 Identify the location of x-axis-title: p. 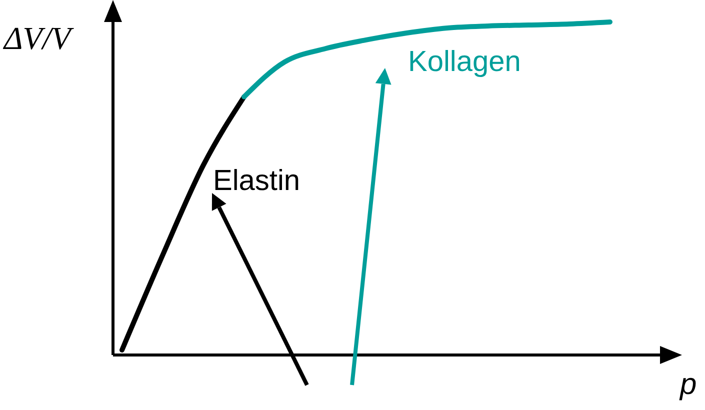
(688, 385).